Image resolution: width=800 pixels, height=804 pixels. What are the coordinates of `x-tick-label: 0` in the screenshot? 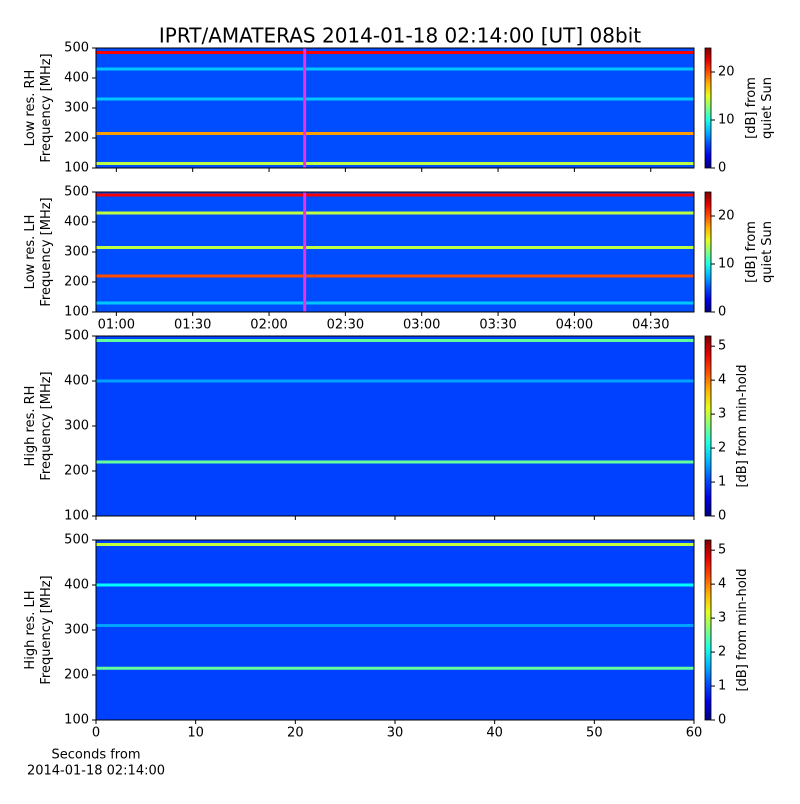 It's located at (96, 733).